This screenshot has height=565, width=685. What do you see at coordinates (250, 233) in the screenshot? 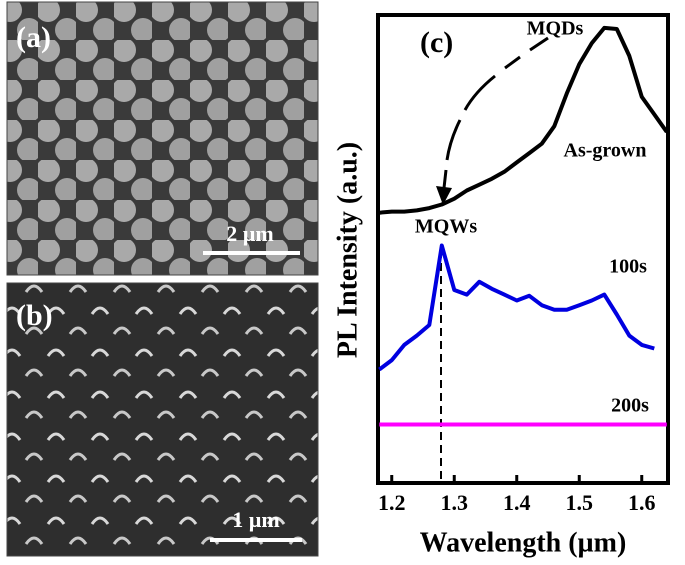
I see `scale-bar-label: 2 µm` at bounding box center [250, 233].